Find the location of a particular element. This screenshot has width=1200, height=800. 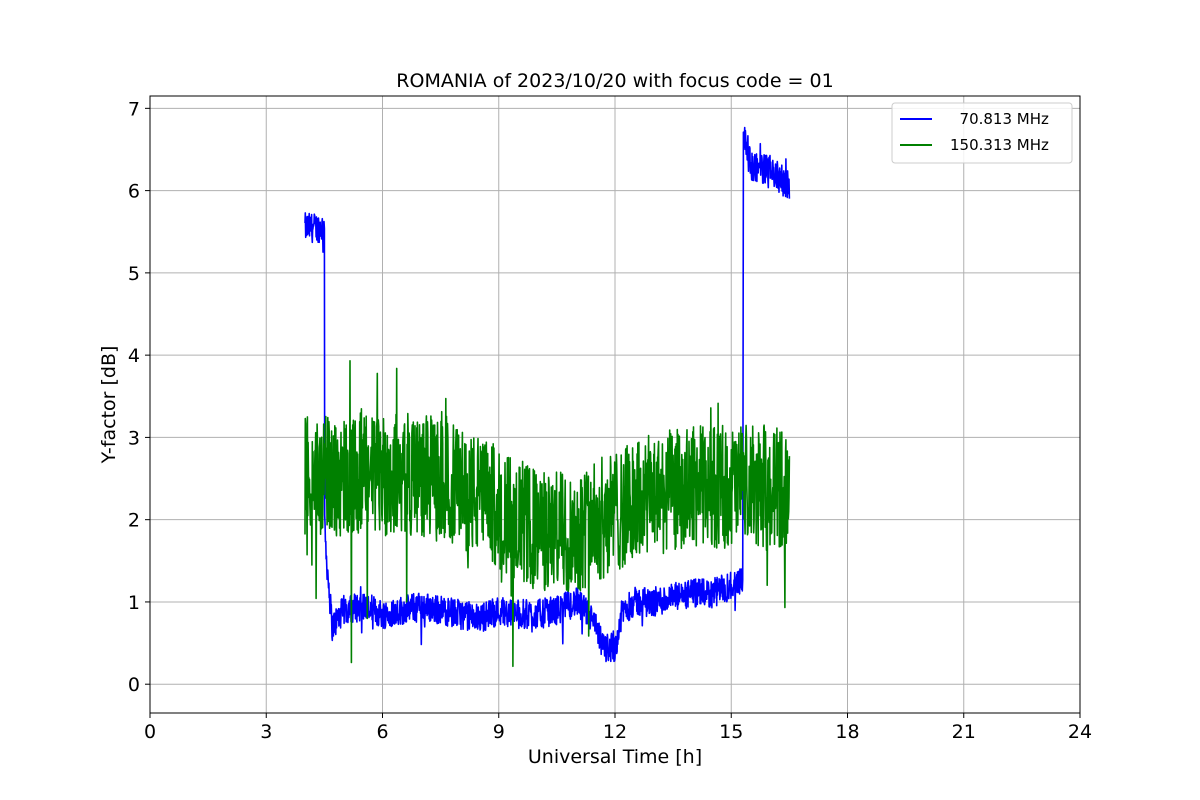

y-axis-label: Y-factor [dB] is located at coordinates (109, 405).